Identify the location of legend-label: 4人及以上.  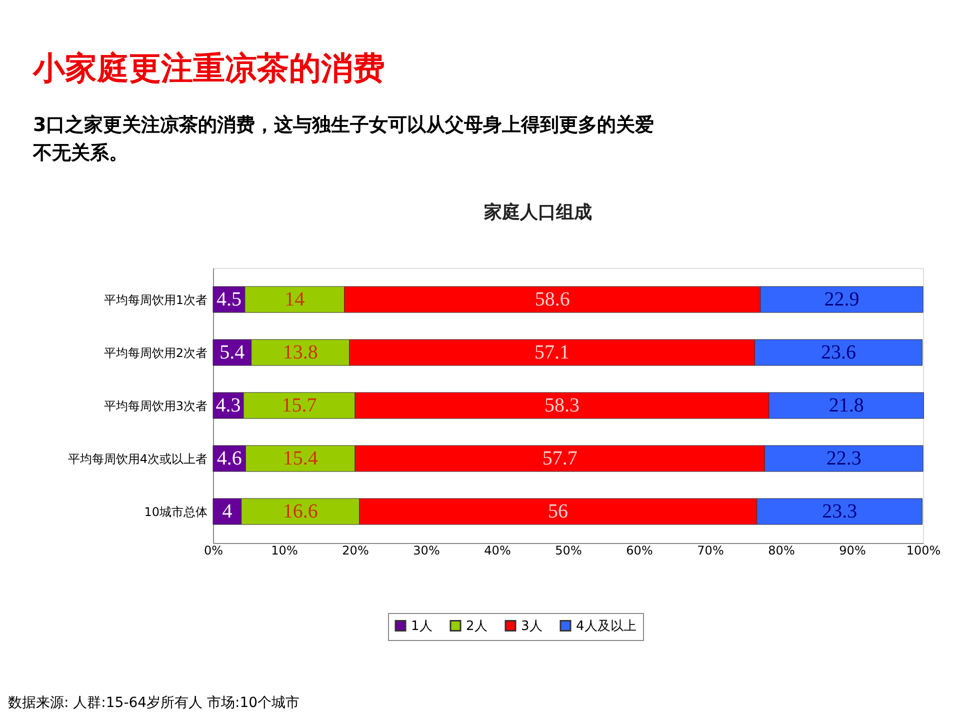
(606, 626).